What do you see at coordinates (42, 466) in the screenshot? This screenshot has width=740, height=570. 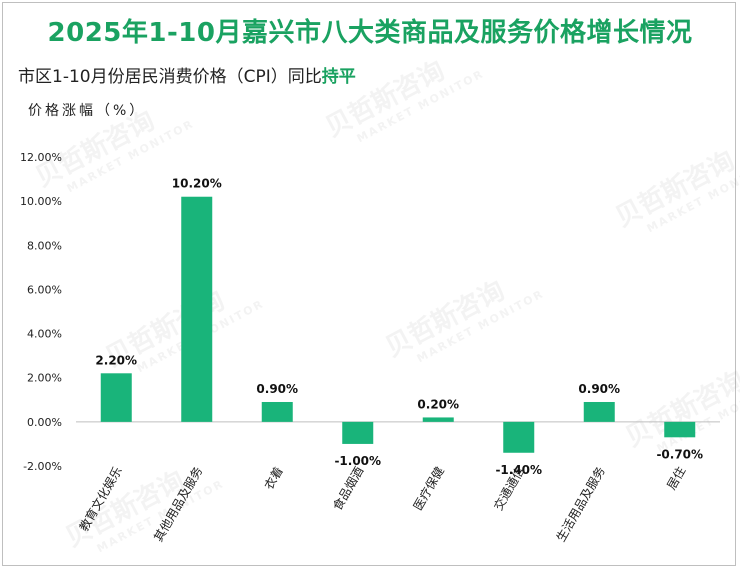 I see `y-tick-label: -2.00%` at bounding box center [42, 466].